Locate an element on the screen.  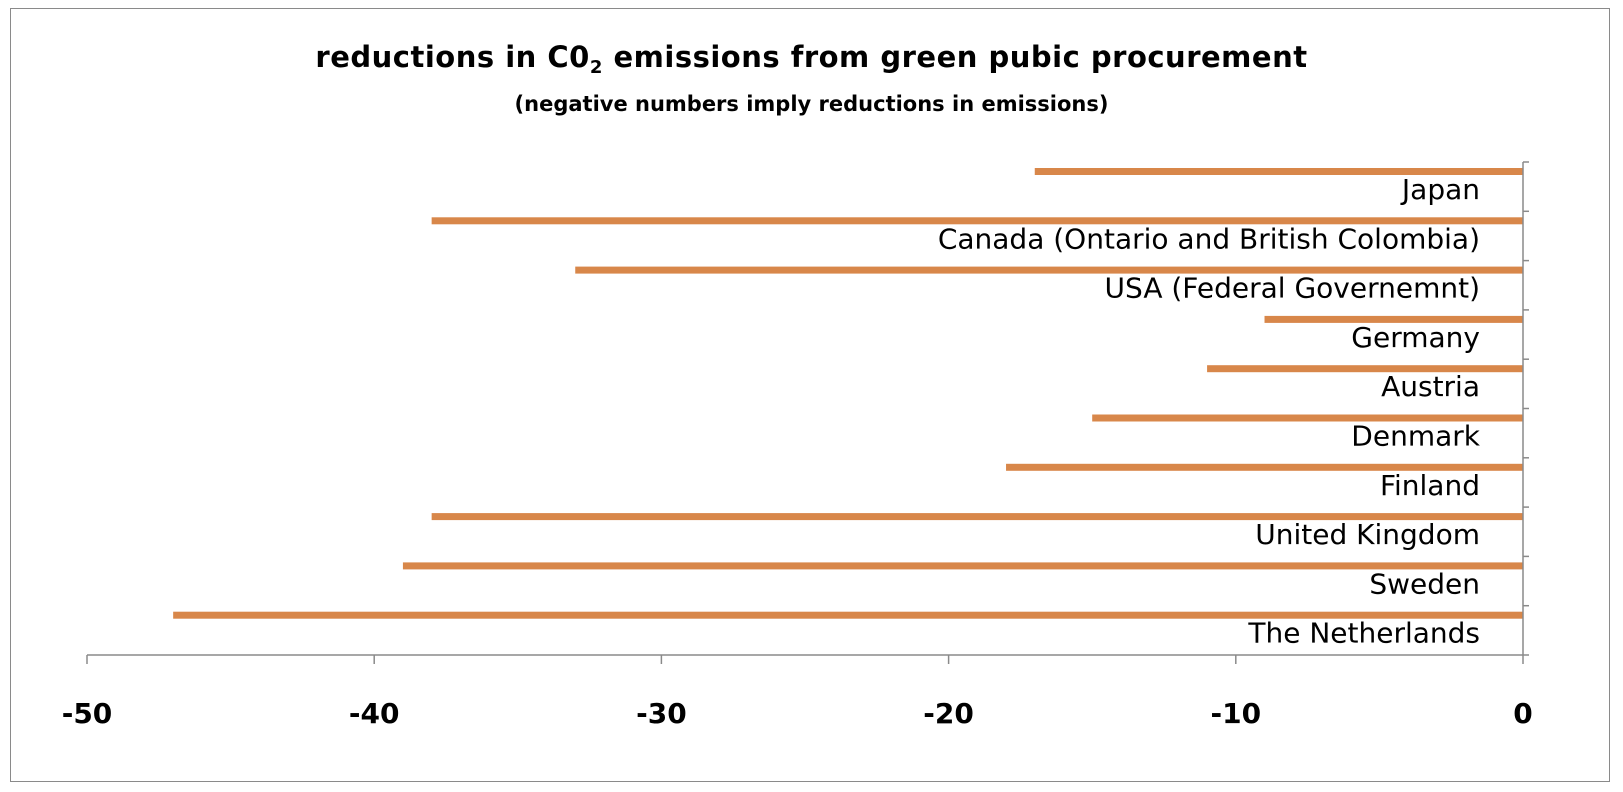
category-label-8: Sweden is located at coordinates (1424, 583).